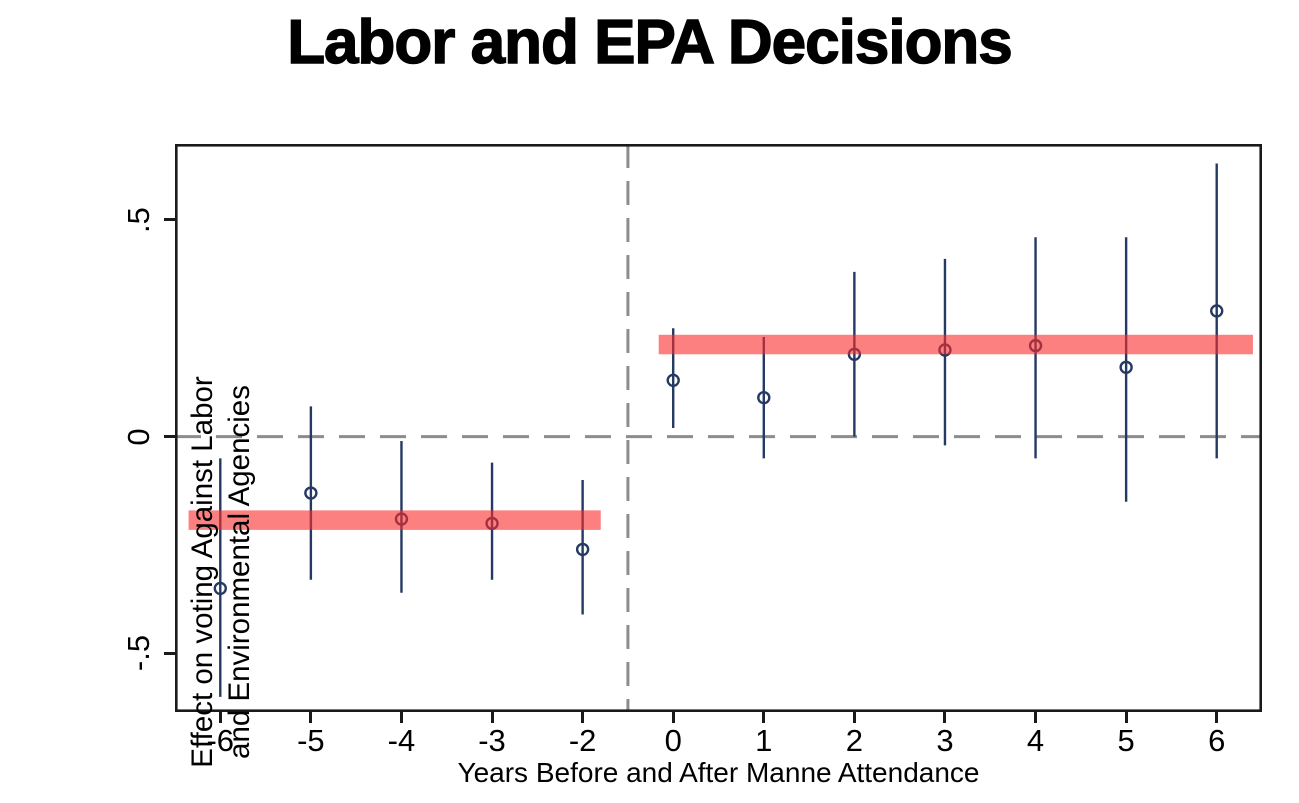  I want to click on x-tick-label: -2, so click(582, 740).